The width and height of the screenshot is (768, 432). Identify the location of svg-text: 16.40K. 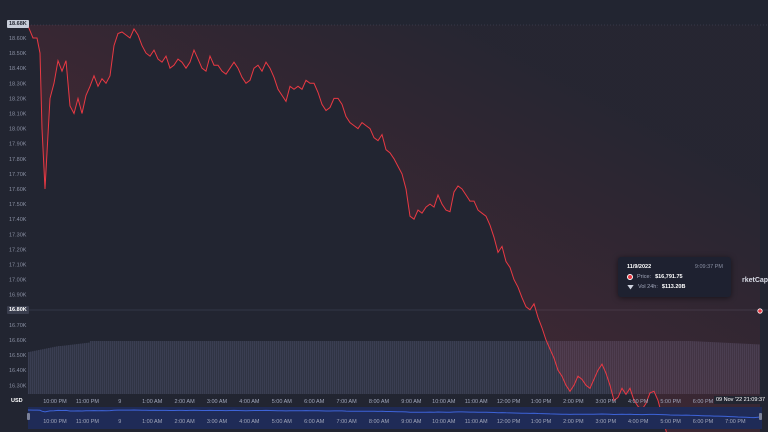
(18, 371).